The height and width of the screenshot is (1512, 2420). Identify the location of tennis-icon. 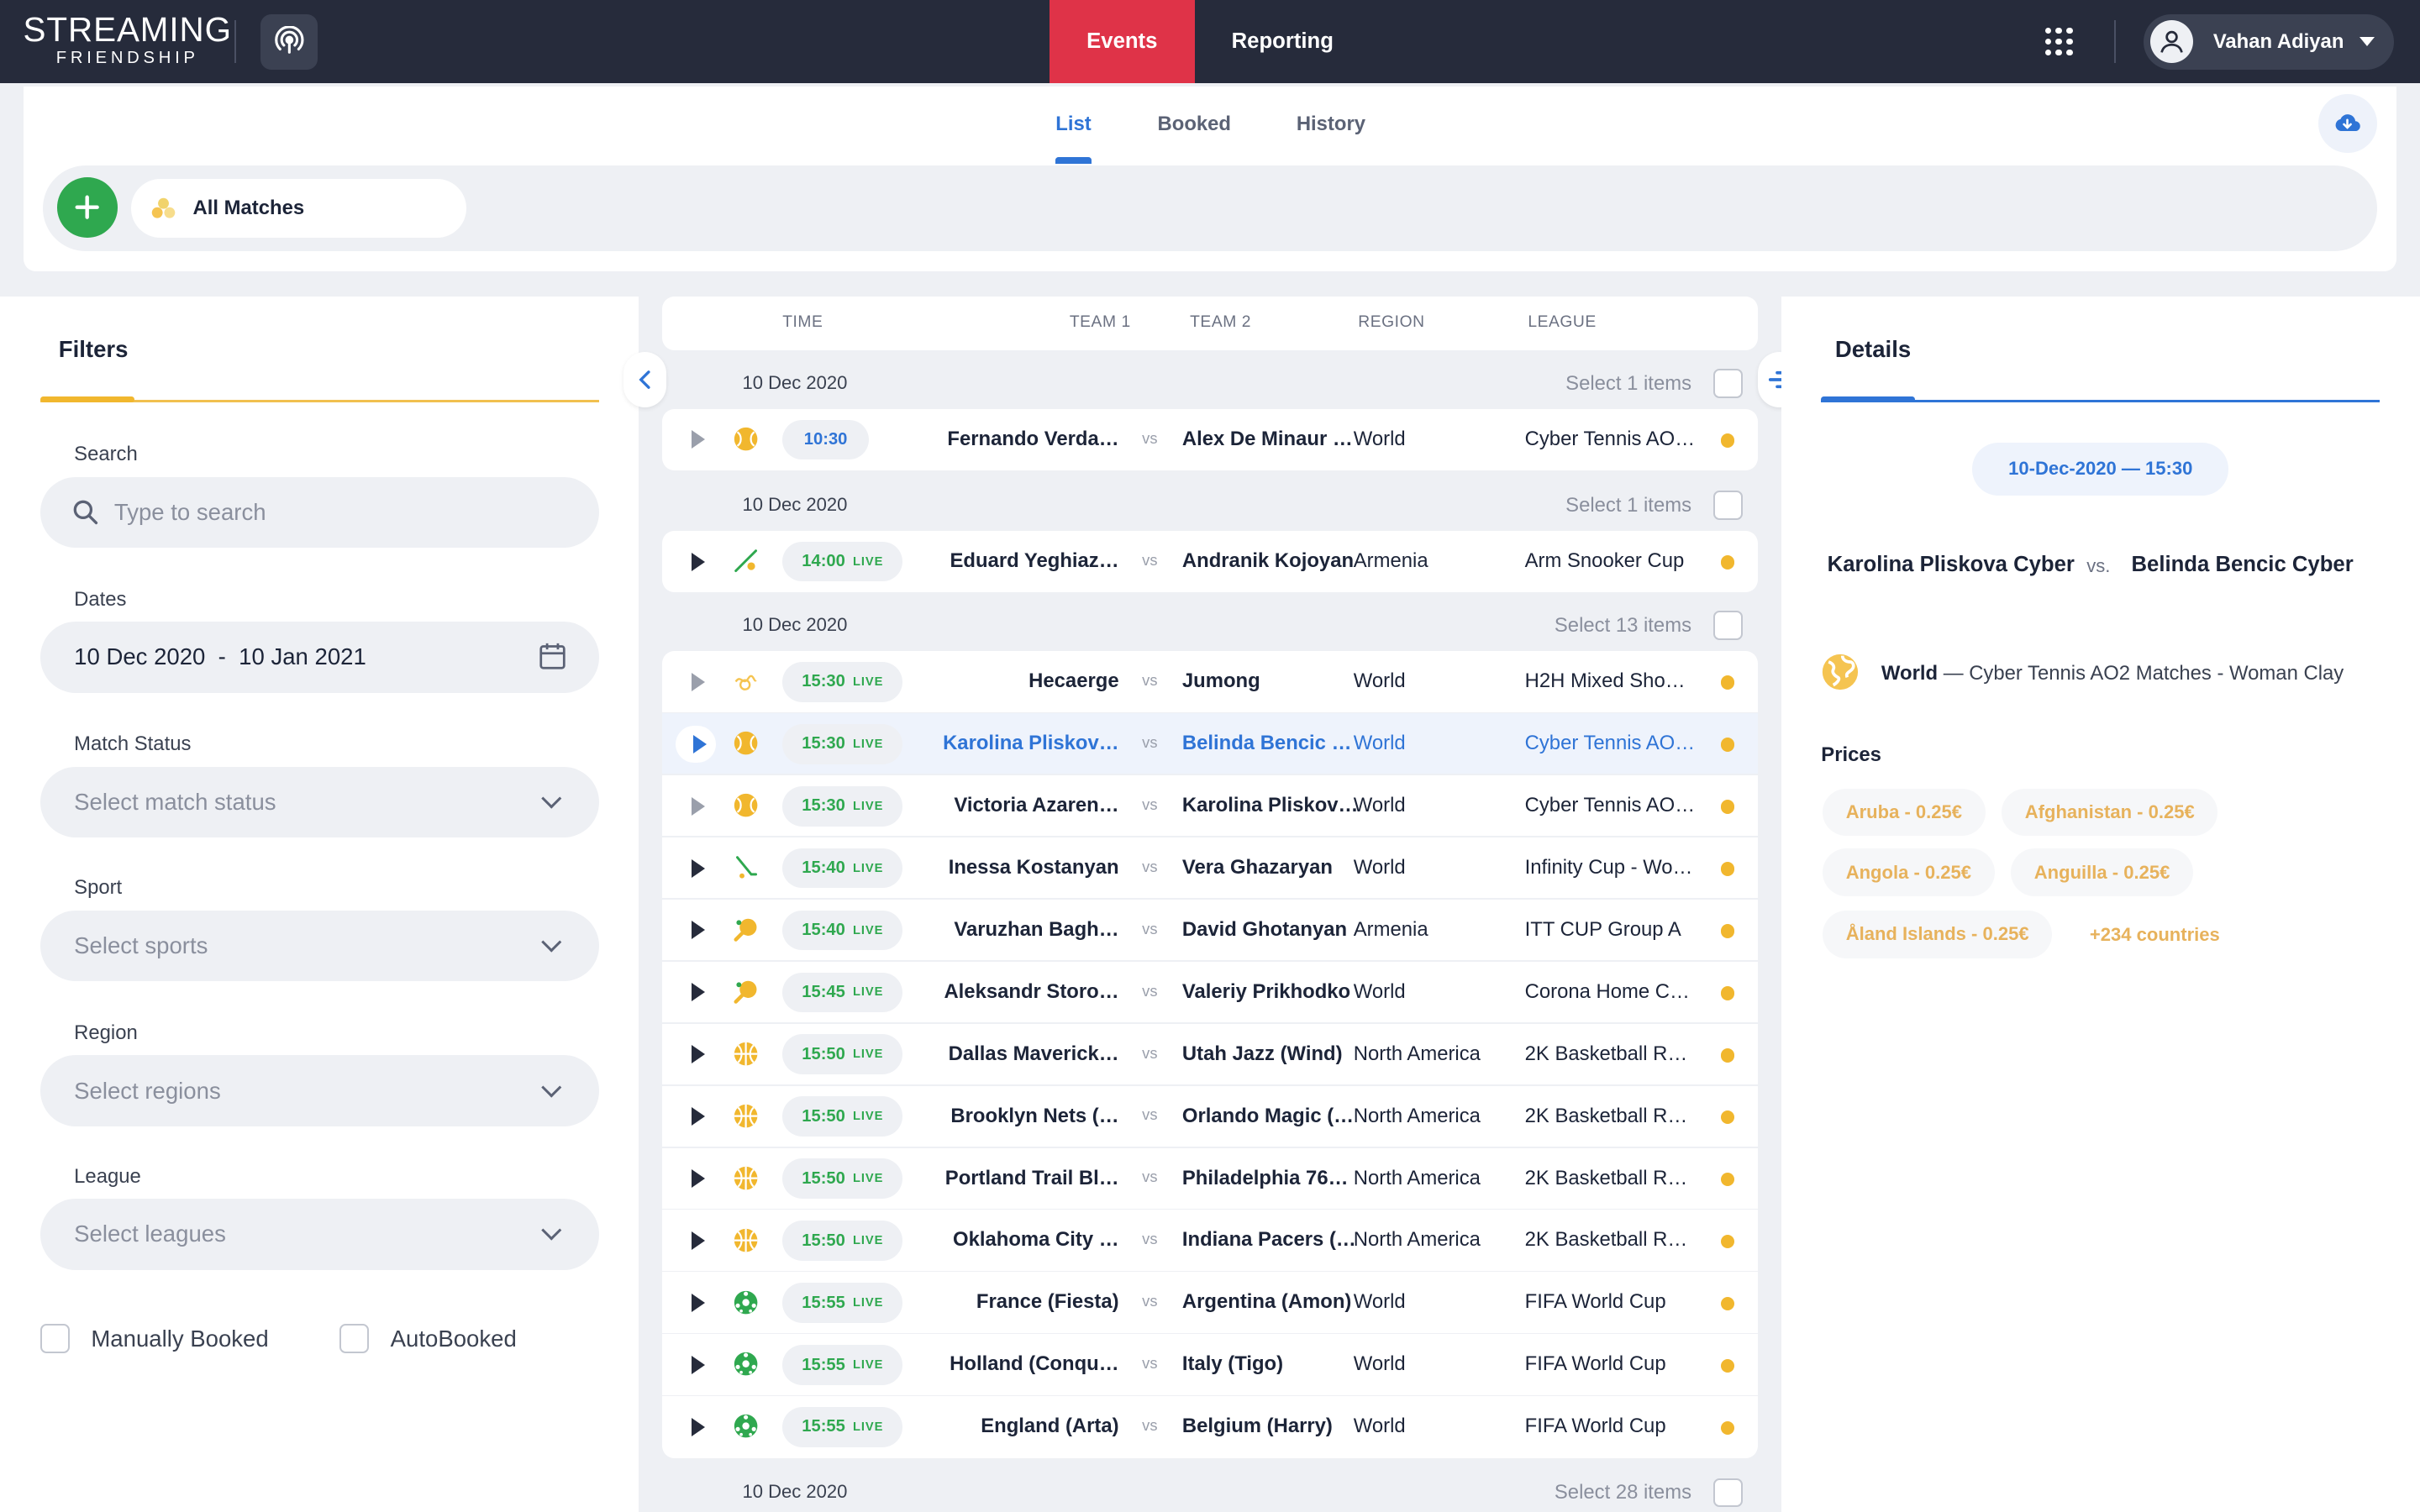
(746, 439).